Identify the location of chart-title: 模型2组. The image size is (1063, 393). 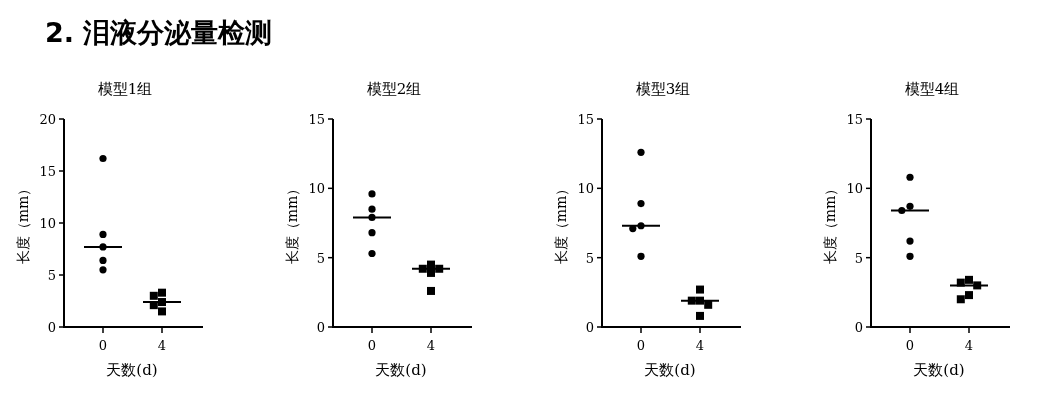
(394, 89).